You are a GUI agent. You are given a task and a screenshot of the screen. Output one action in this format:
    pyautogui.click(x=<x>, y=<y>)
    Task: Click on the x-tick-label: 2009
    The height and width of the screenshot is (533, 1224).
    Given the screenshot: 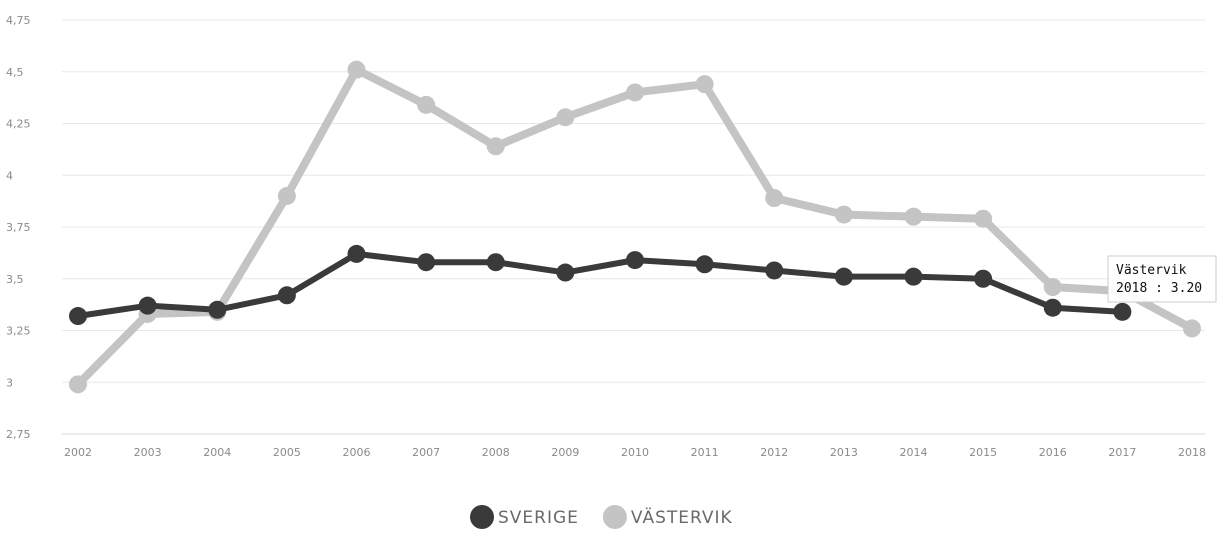 What is the action you would take?
    pyautogui.click(x=565, y=452)
    